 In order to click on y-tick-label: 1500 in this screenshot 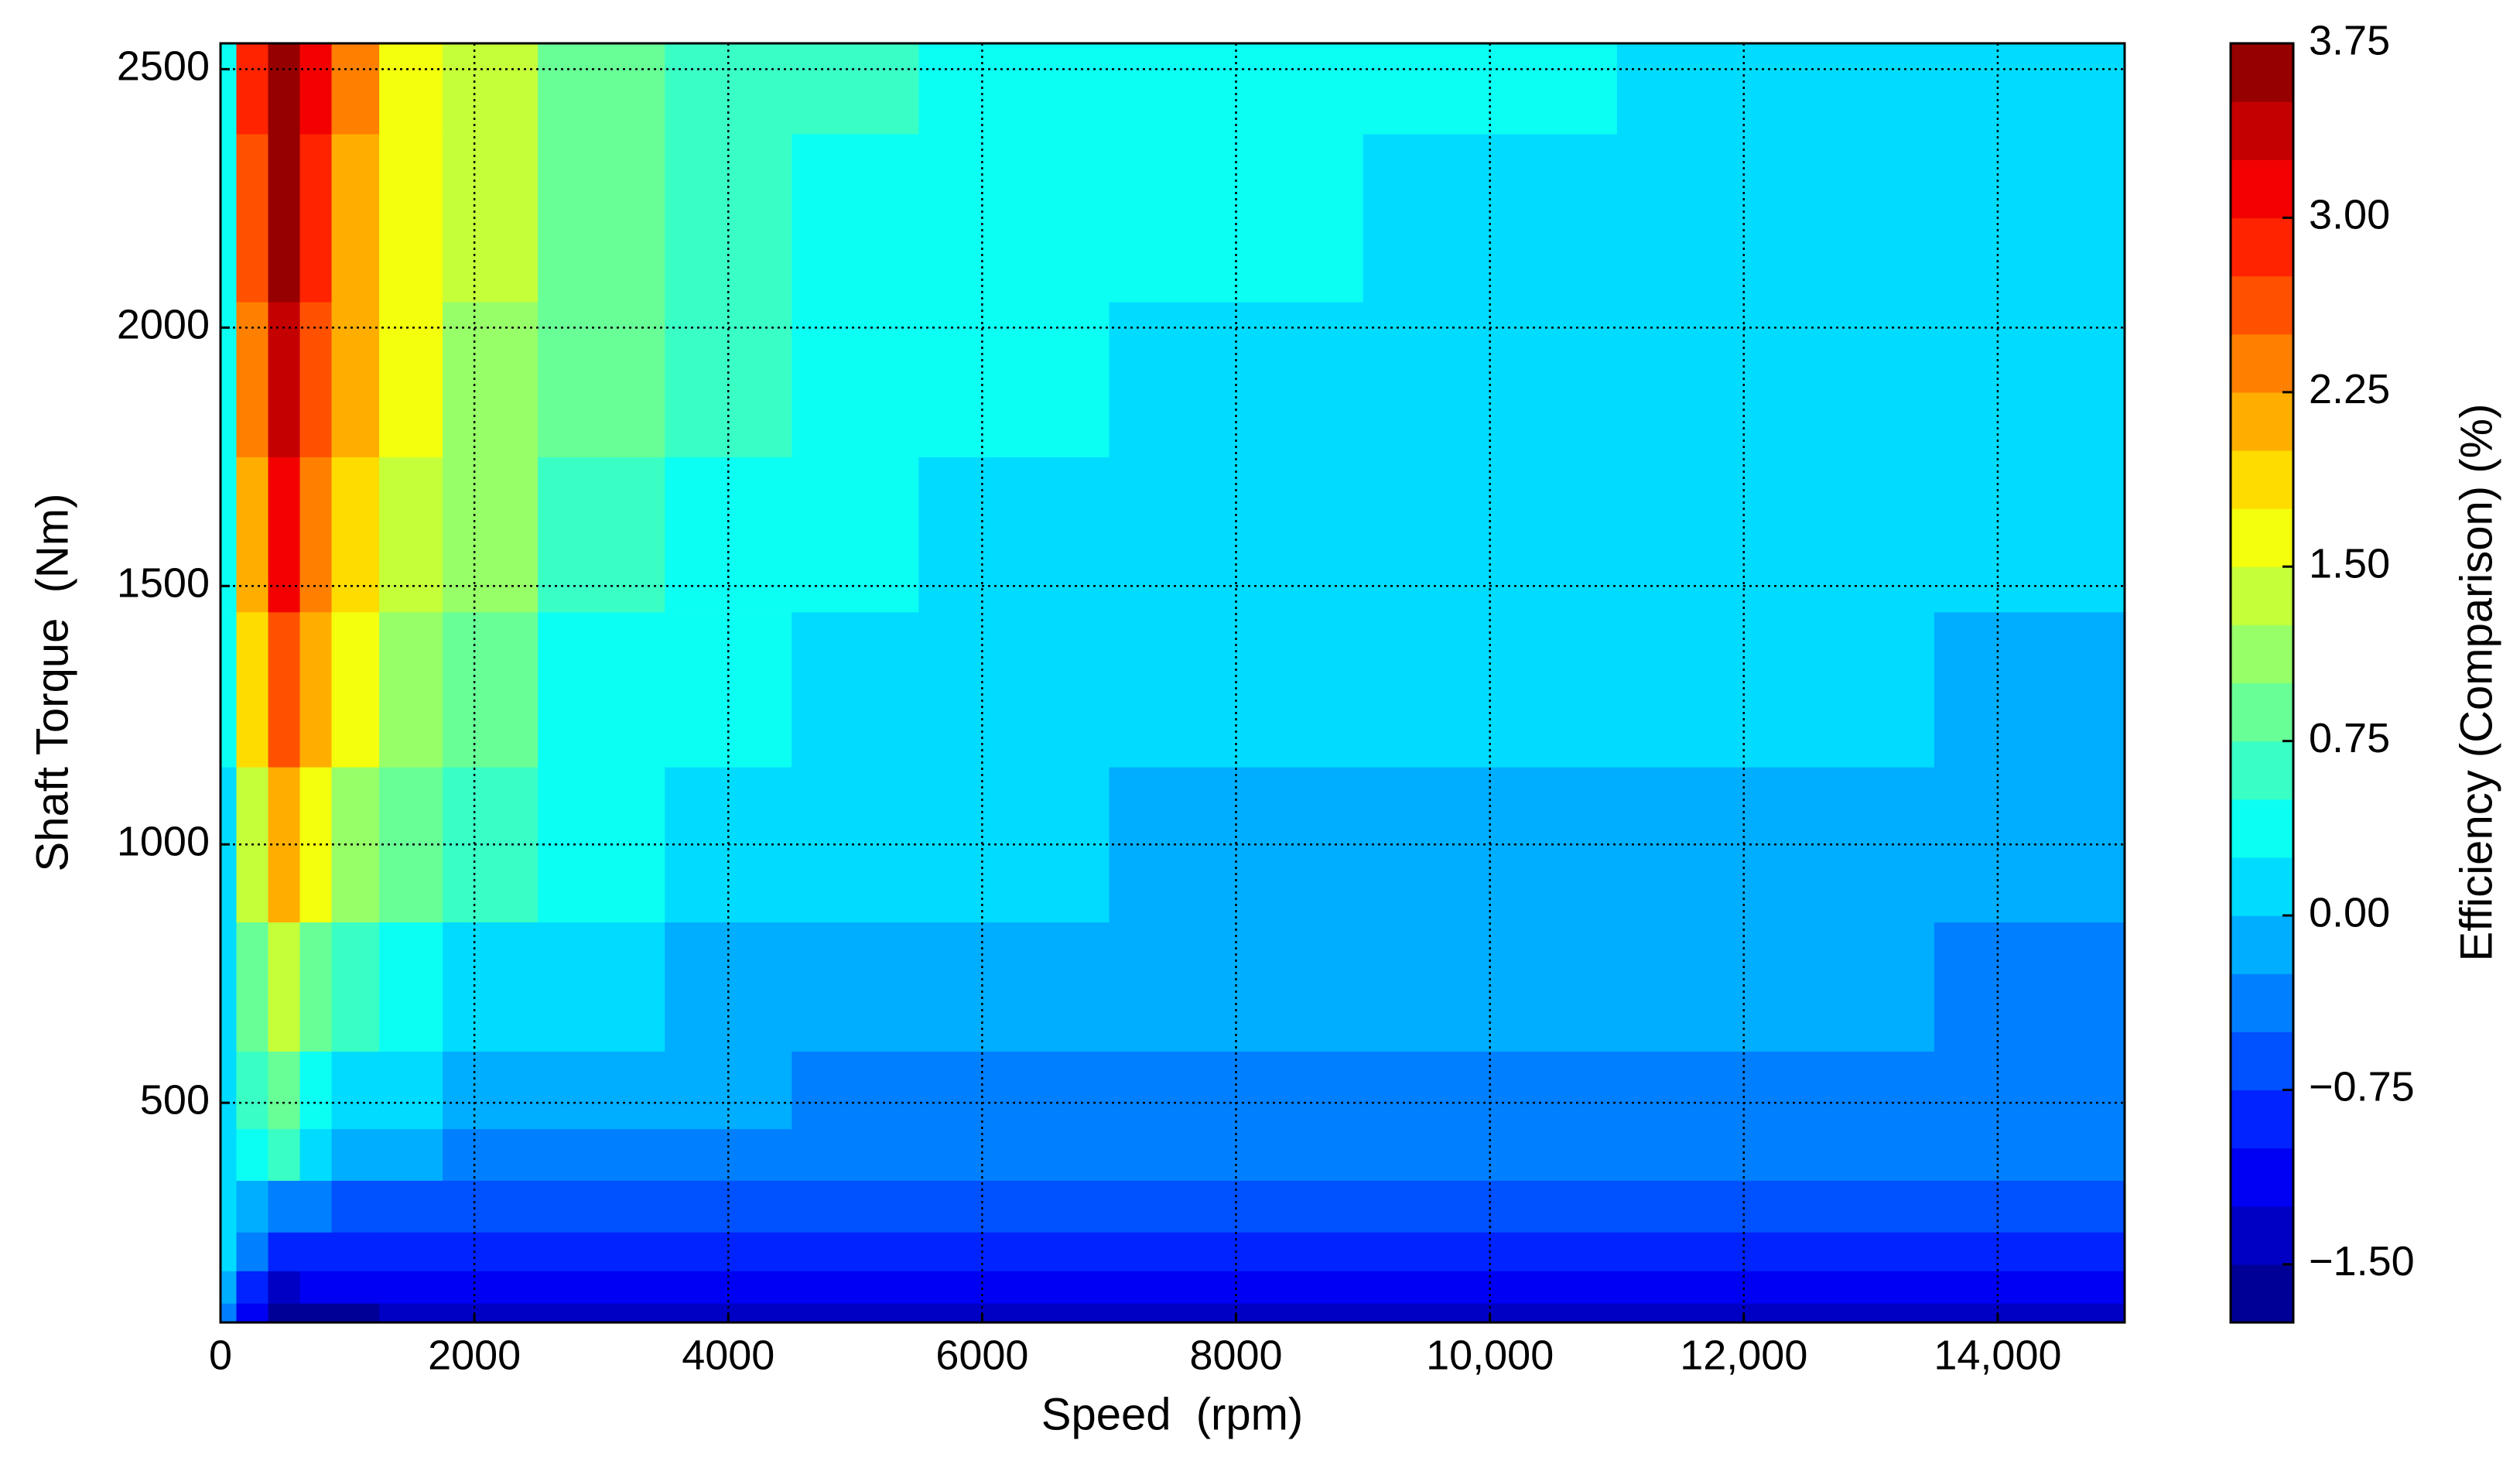, I will do `click(163, 583)`.